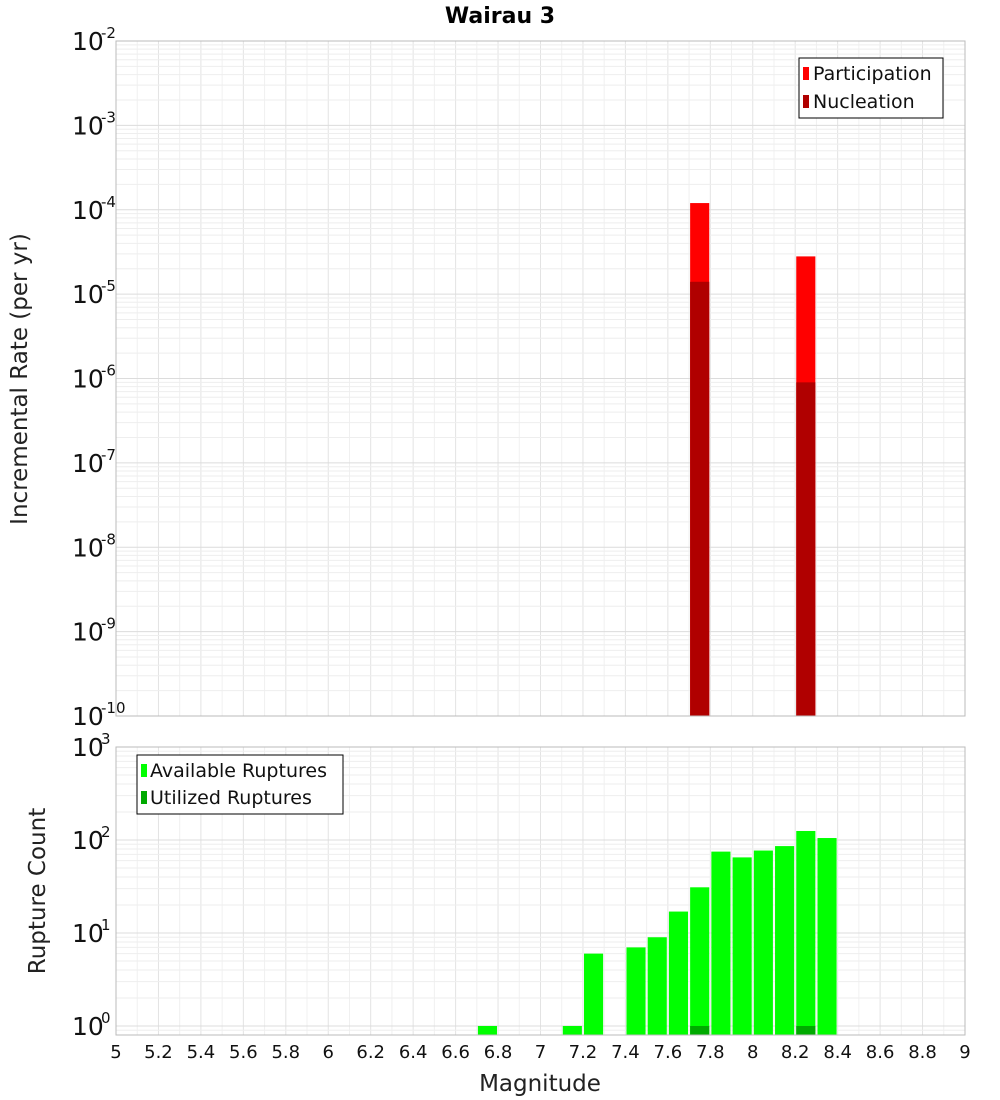  What do you see at coordinates (108, 624) in the screenshot?
I see `top-y-tick-exponent: -9` at bounding box center [108, 624].